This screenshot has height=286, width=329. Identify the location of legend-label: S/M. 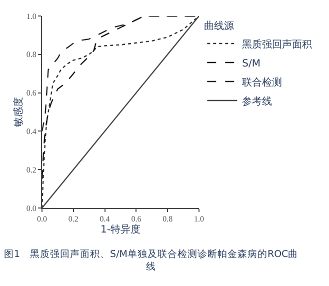
(251, 64).